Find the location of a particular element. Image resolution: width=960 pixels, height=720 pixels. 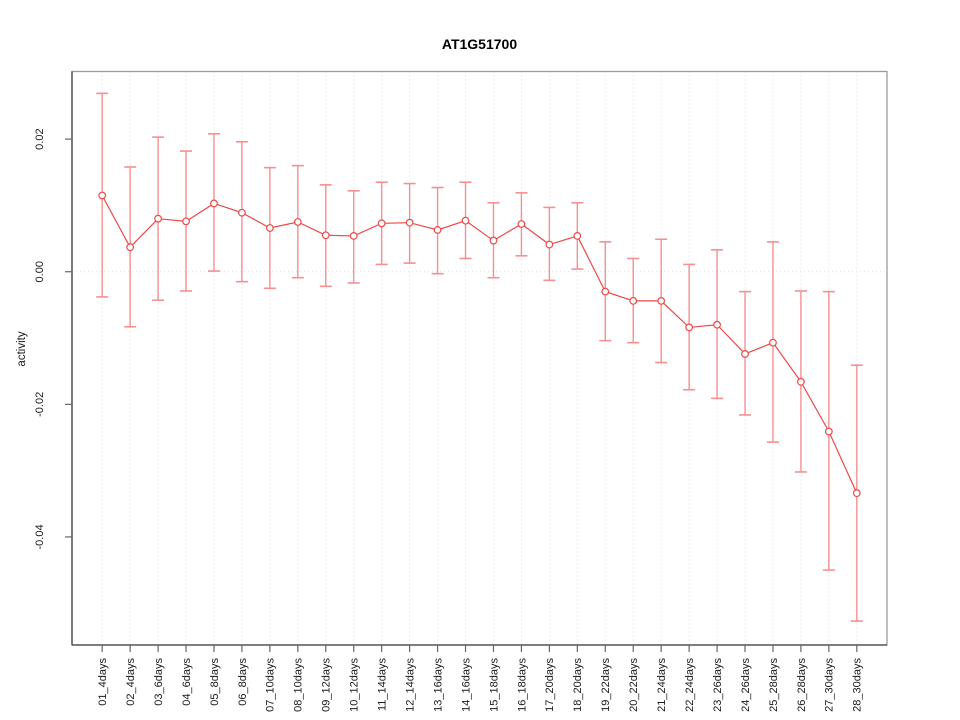

x-tick-label: 12_14days is located at coordinates (410, 685).